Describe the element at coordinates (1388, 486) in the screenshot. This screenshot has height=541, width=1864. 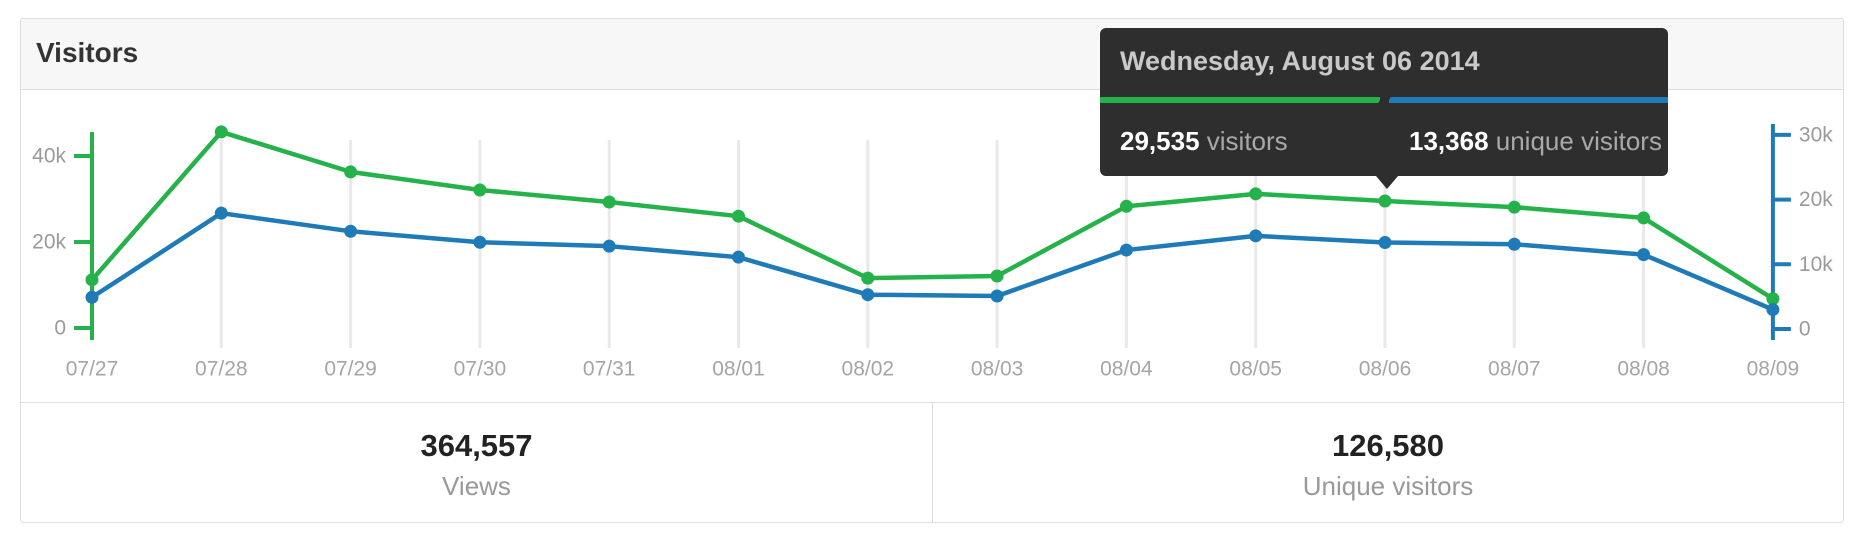
I see `unique-total-label: Unique visitors` at that location.